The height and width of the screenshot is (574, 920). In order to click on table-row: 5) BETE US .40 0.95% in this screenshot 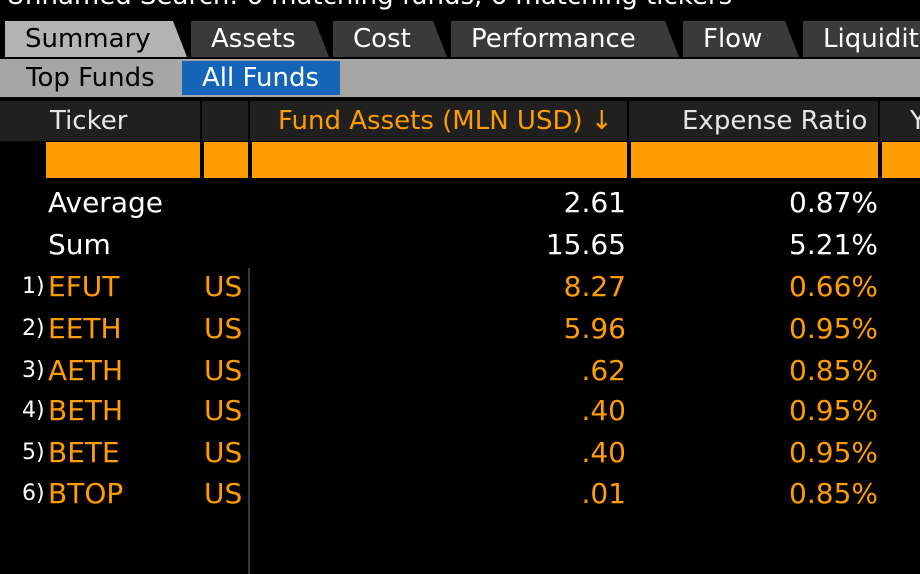, I will do `click(460, 453)`.